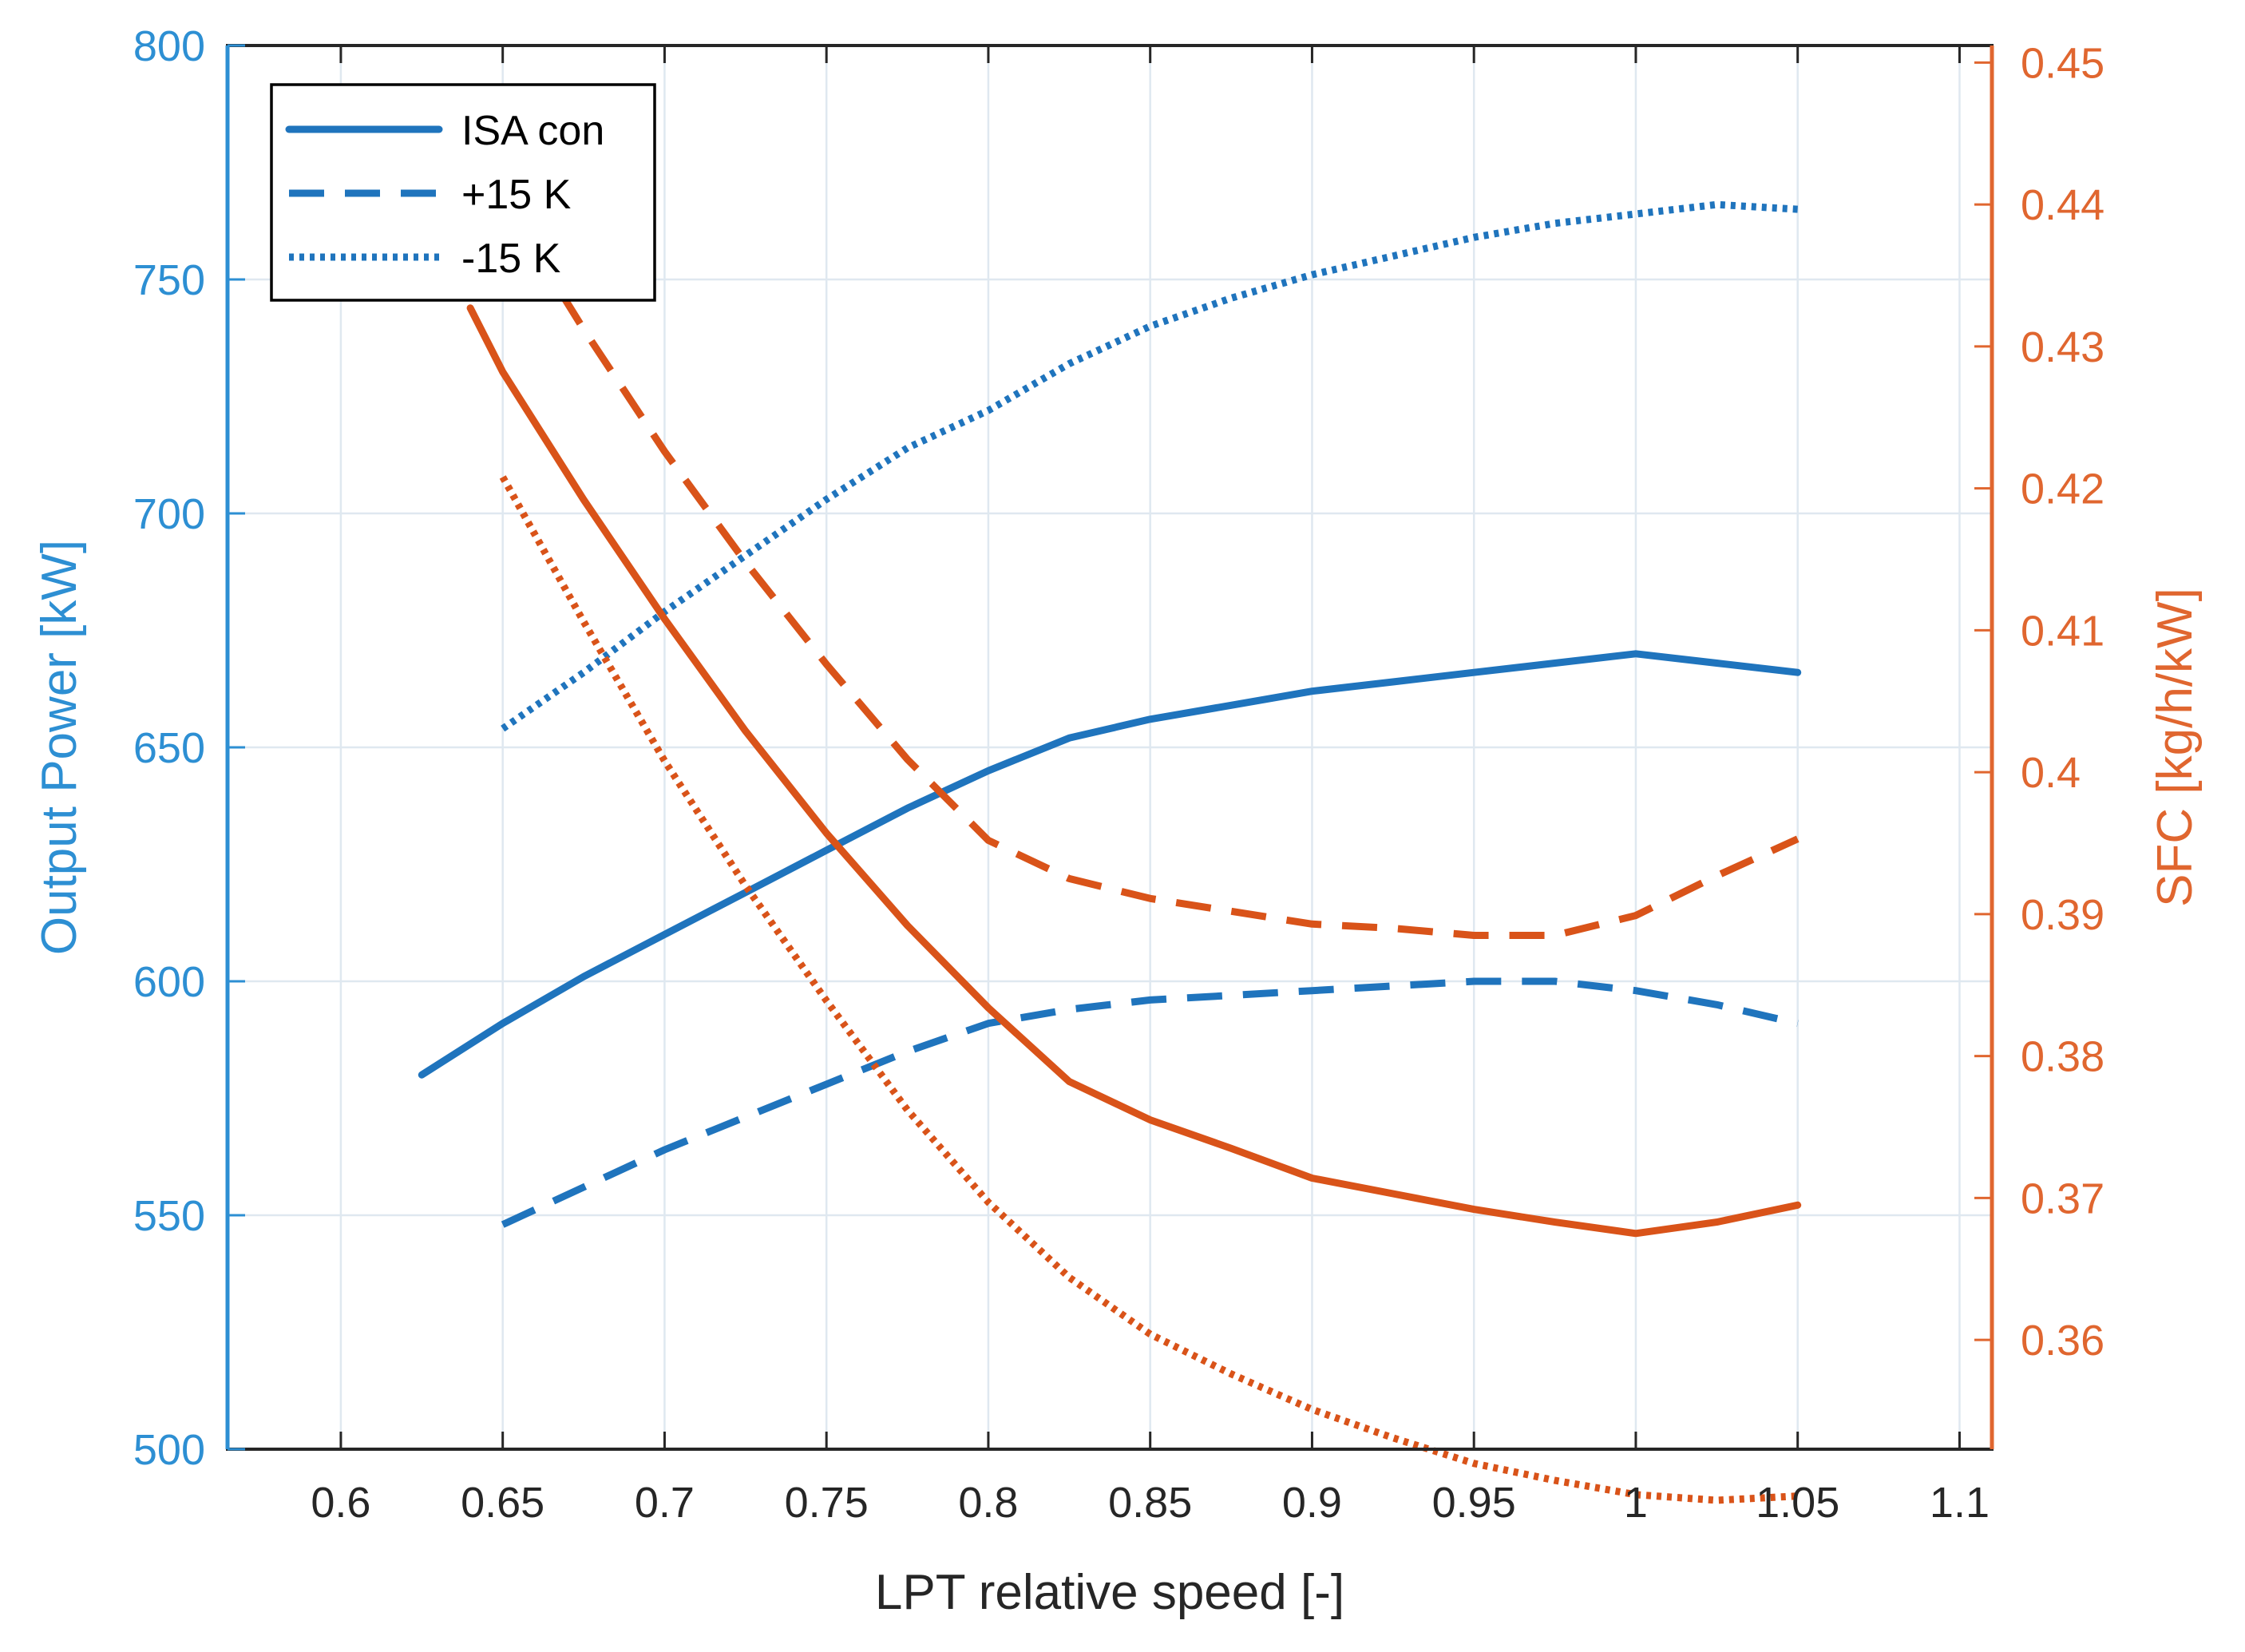 The image size is (2245, 1652). Describe the element at coordinates (1150, 1102) in the screenshot. I see `series-power-dashed-line` at that location.